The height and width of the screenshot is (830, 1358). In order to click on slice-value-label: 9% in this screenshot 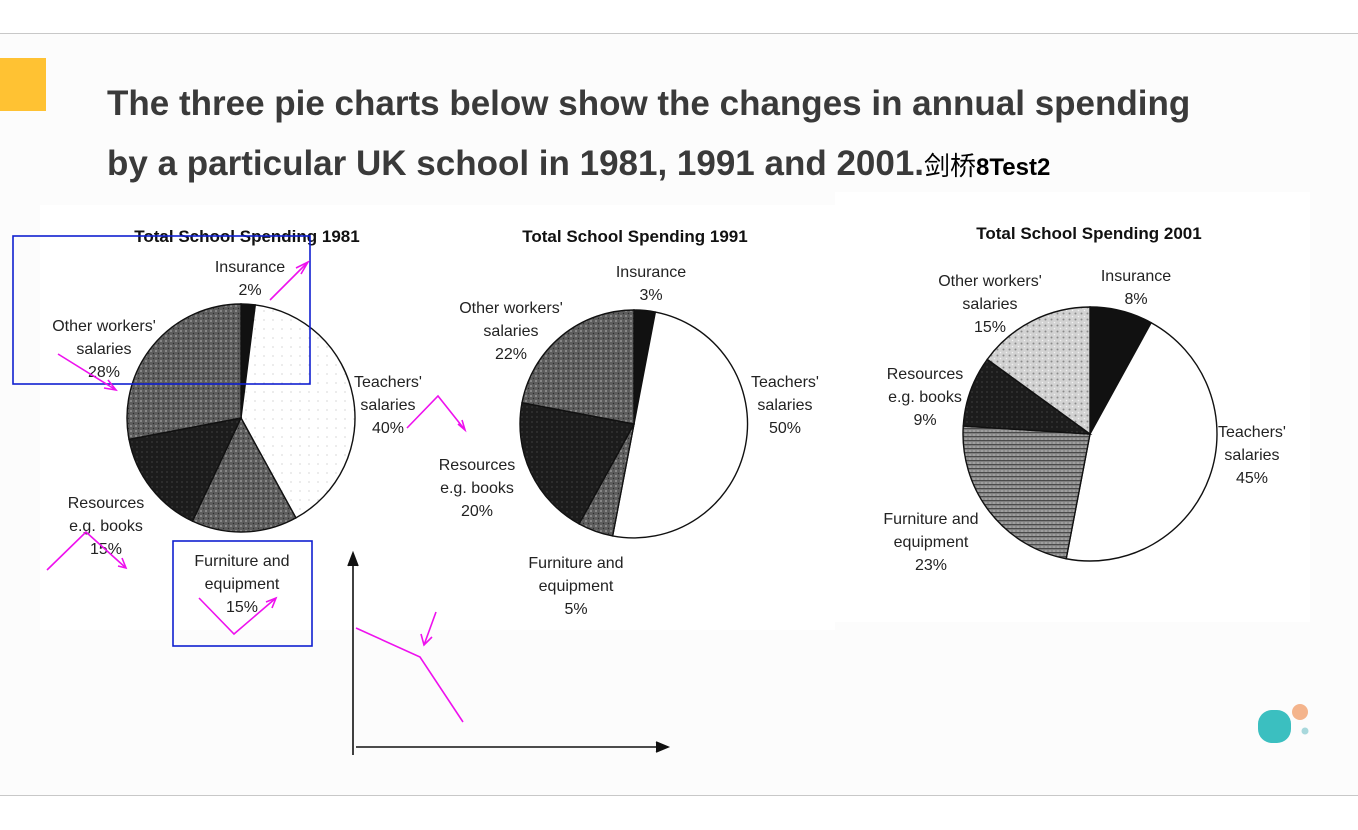, I will do `click(924, 420)`.